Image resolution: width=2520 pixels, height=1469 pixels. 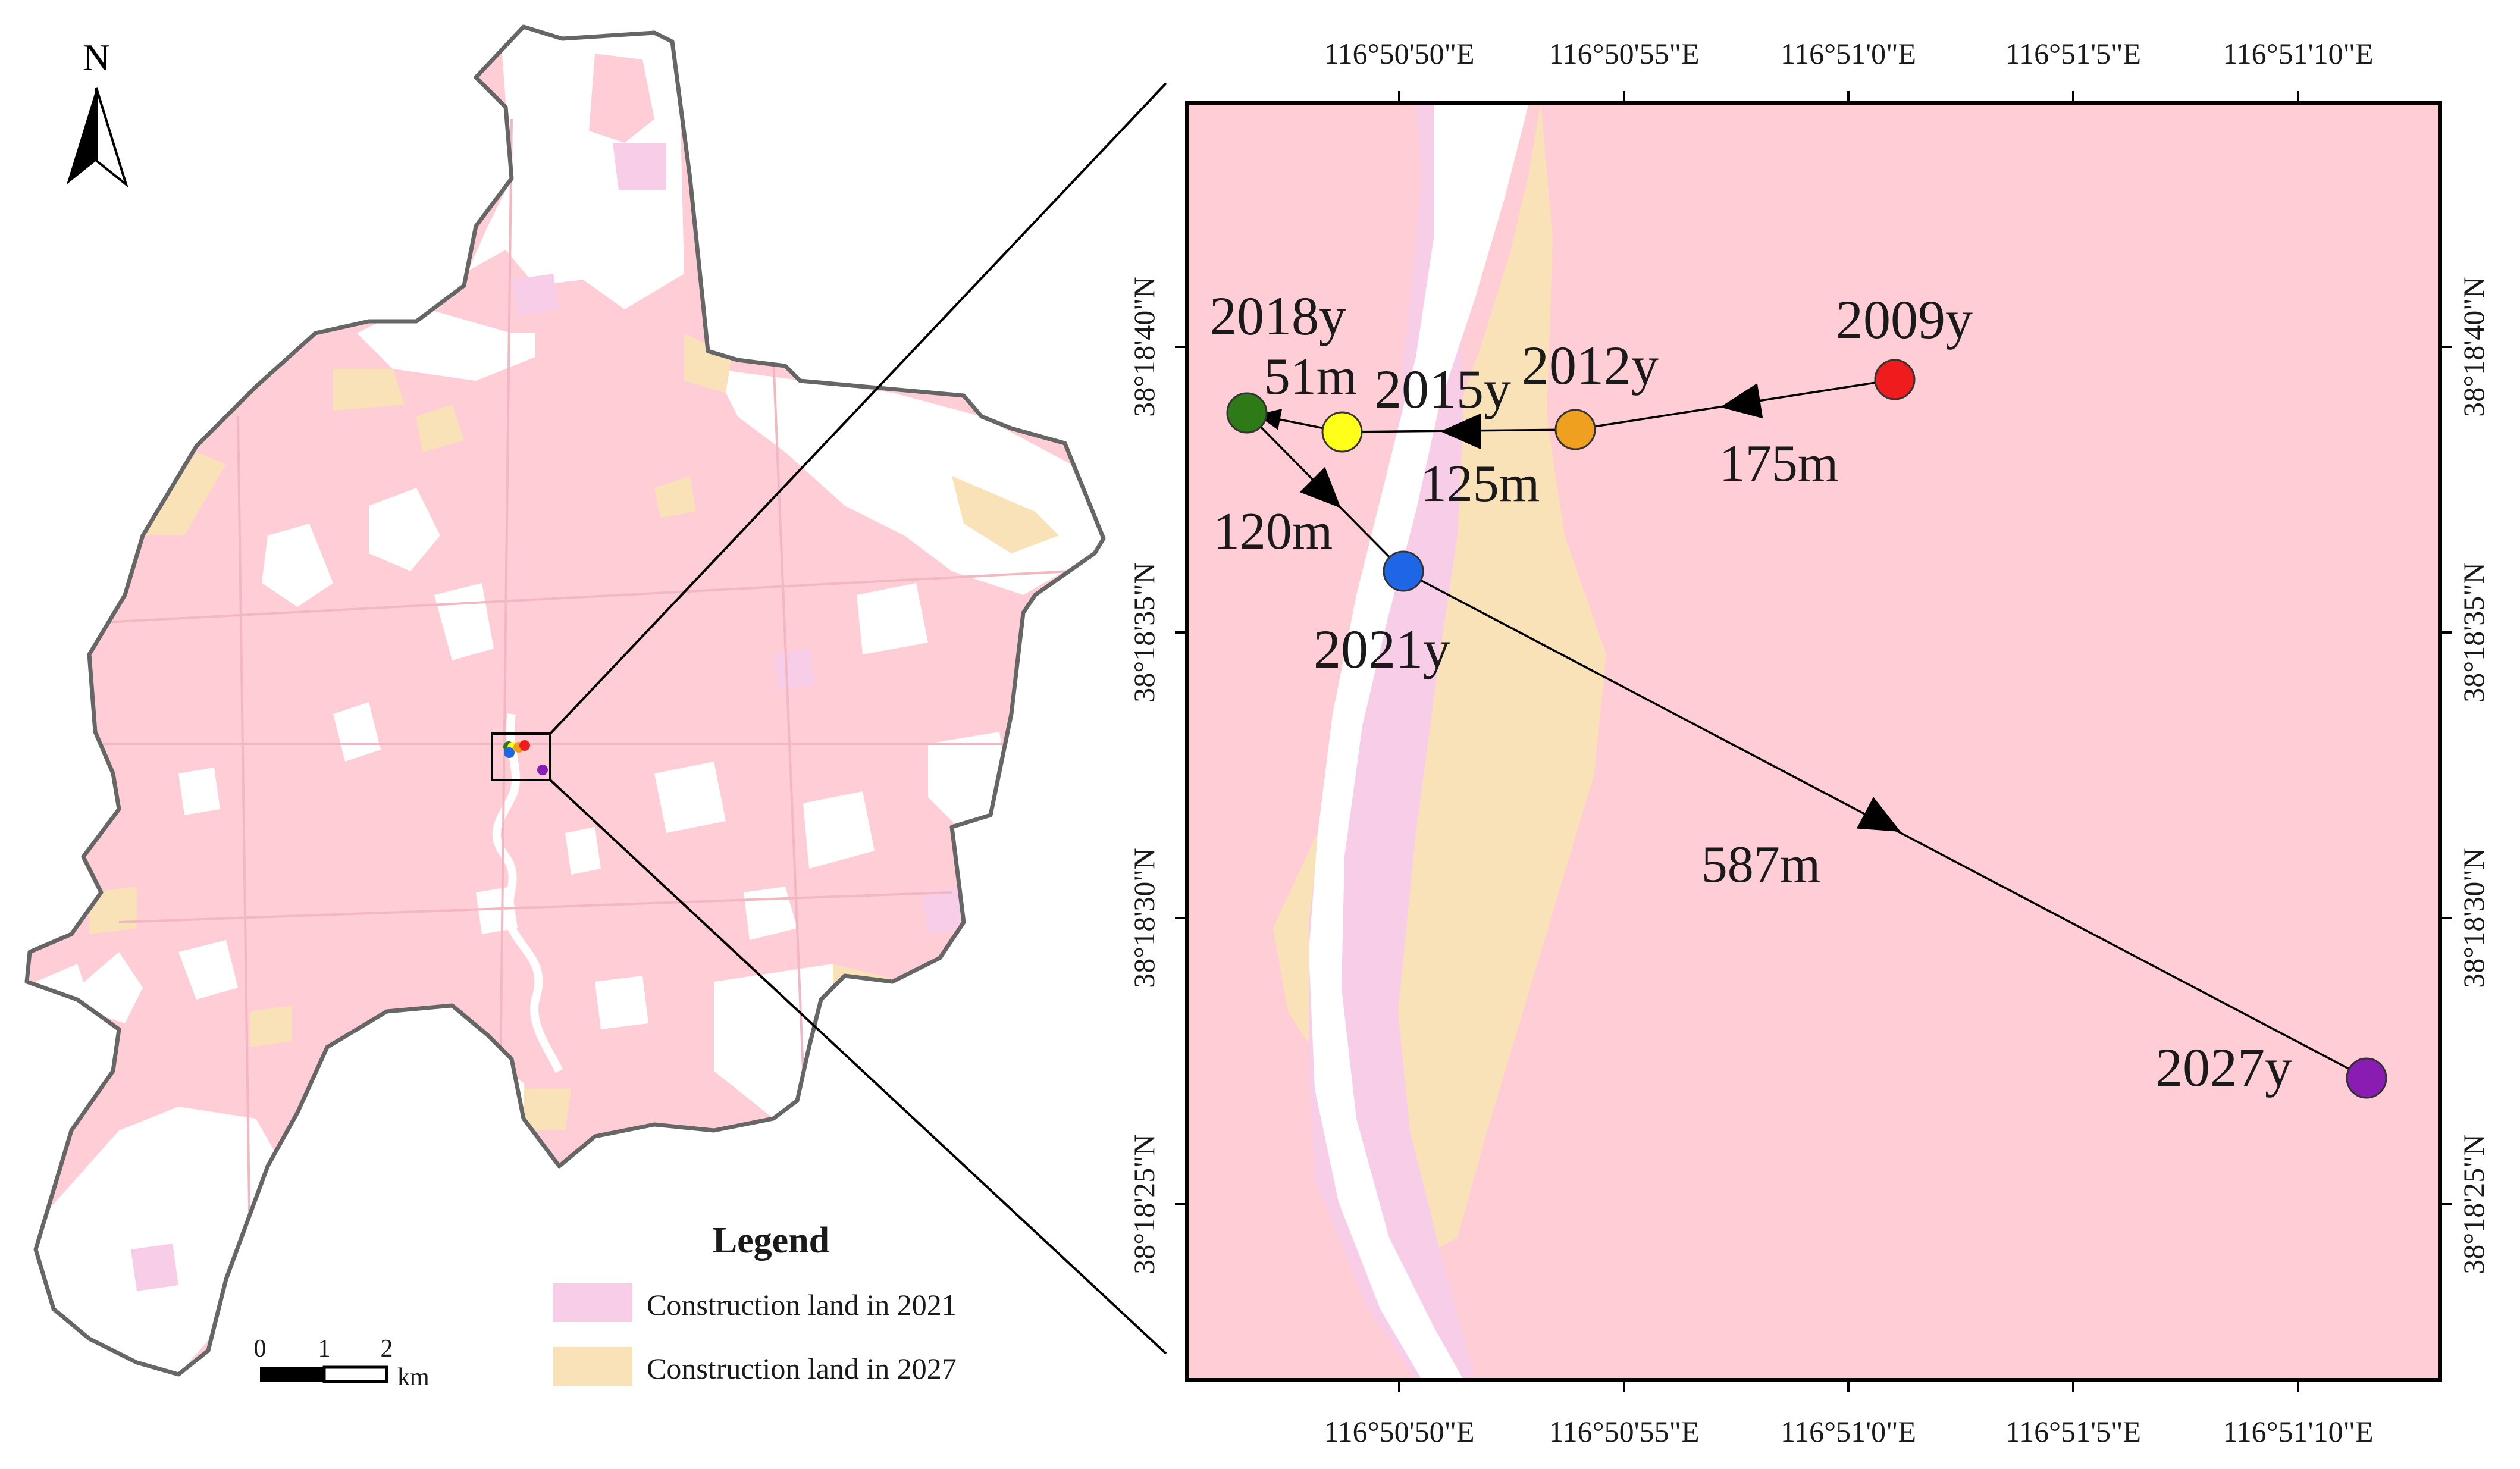 I want to click on distance-labels: 175m 125m 51m 120m 587m, so click(x=1526, y=621).